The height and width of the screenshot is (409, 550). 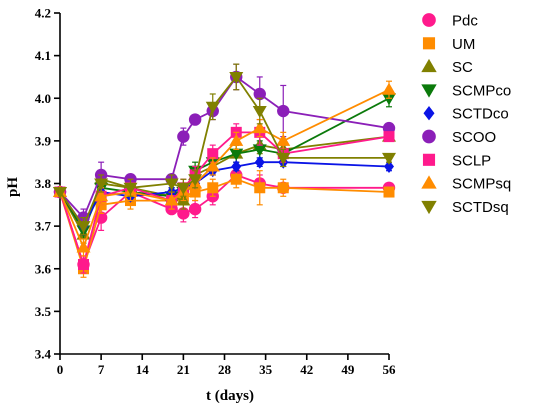 What do you see at coordinates (429, 20) in the screenshot?
I see `legend-marker-Pdc` at bounding box center [429, 20].